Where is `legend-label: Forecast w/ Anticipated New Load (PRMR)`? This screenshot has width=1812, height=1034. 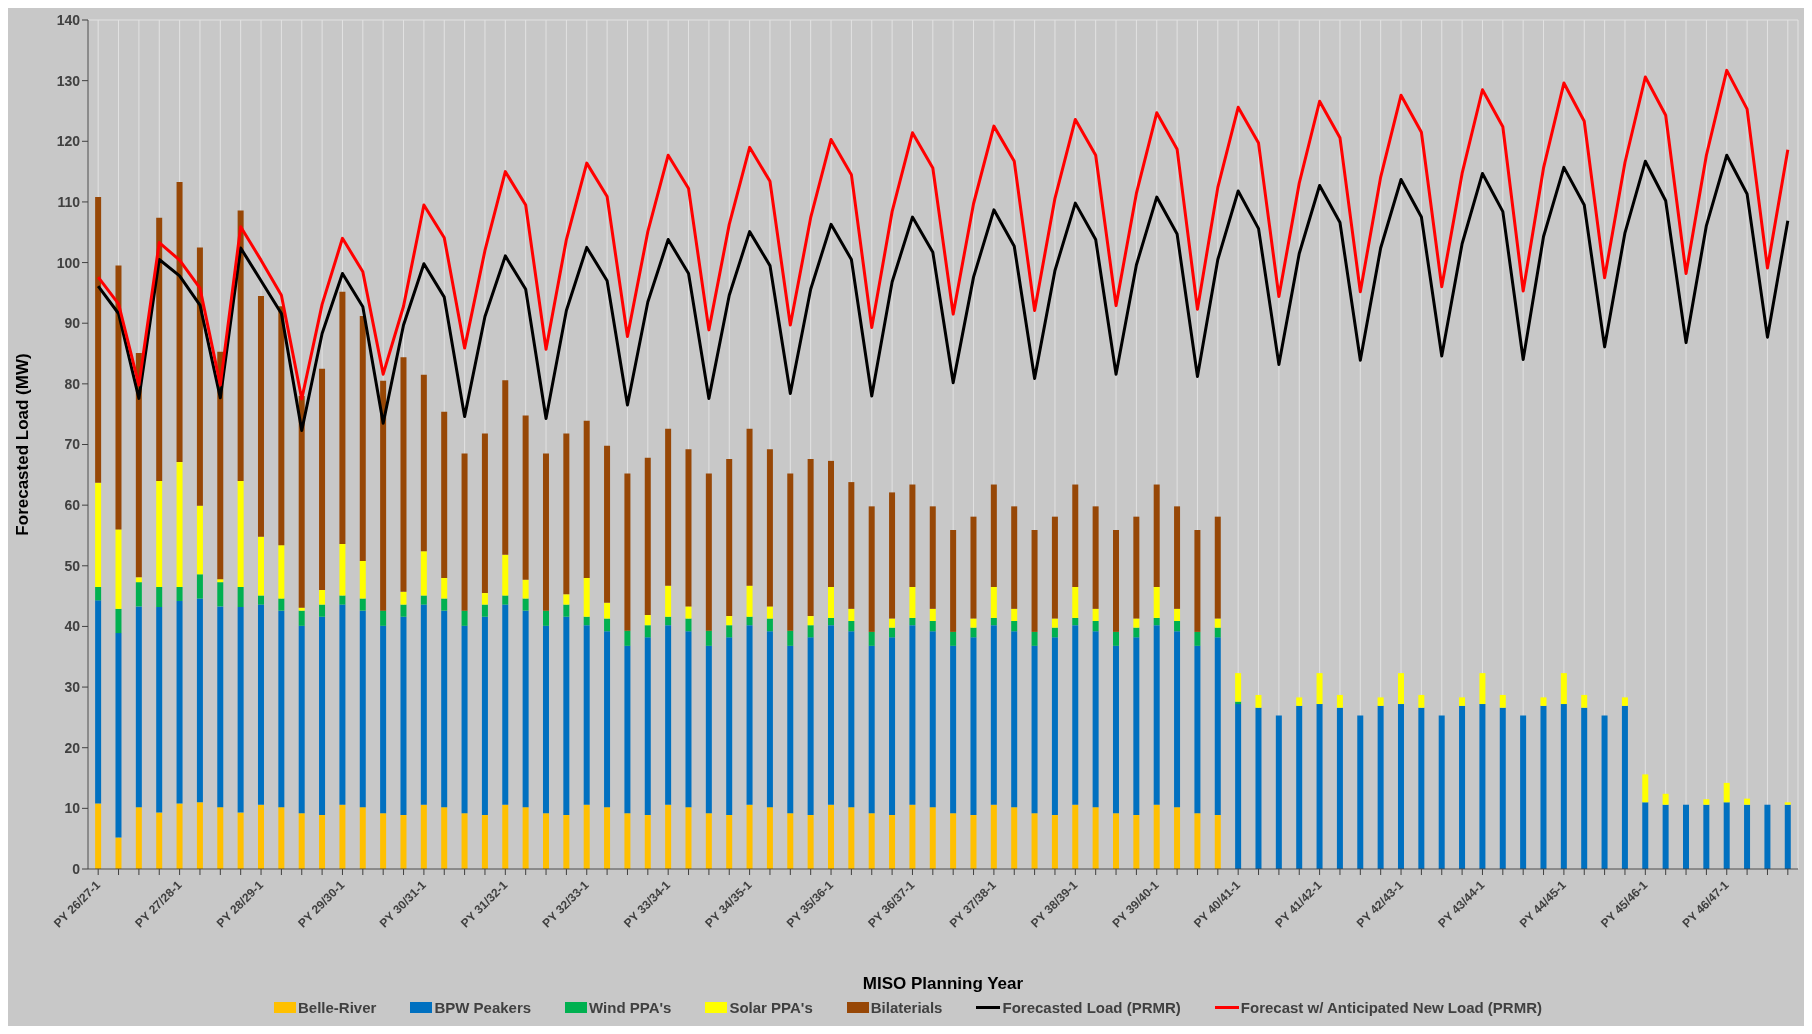 legend-label: Forecast w/ Anticipated New Load (PRMR) is located at coordinates (1390, 1007).